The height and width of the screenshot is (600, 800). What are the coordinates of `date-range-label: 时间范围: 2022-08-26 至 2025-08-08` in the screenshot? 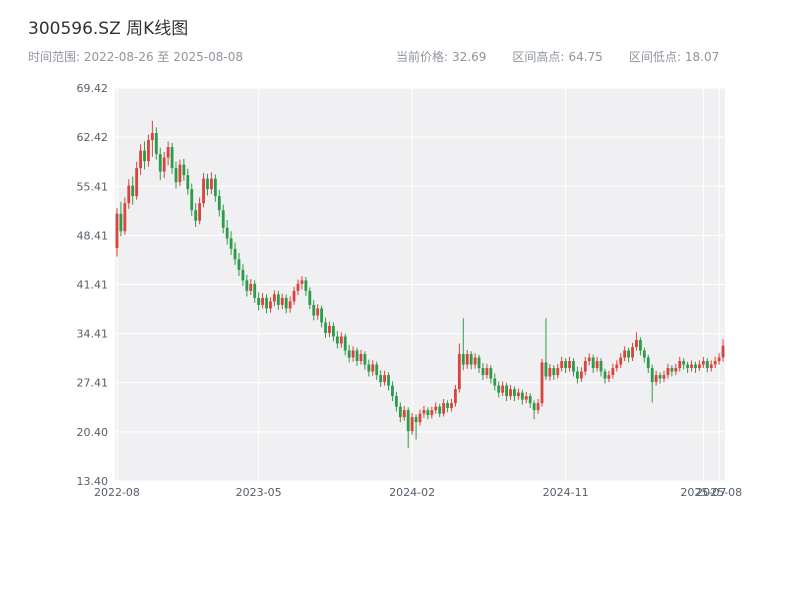 It's located at (135, 57).